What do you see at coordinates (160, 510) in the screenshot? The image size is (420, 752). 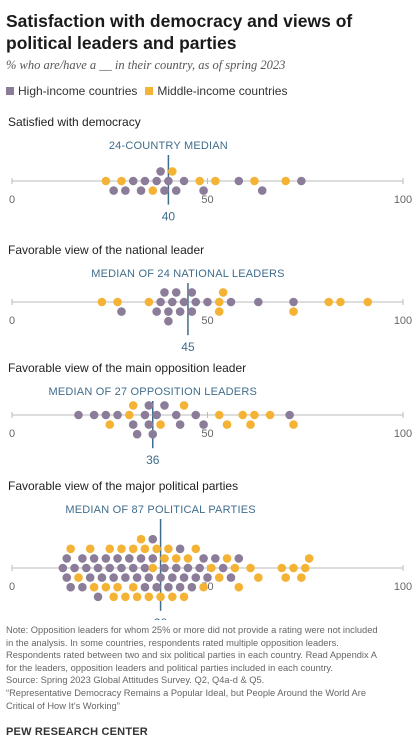 I see `panel-4-median-label: MEDIAN OF 87 POLITICAL PARTIES` at bounding box center [160, 510].